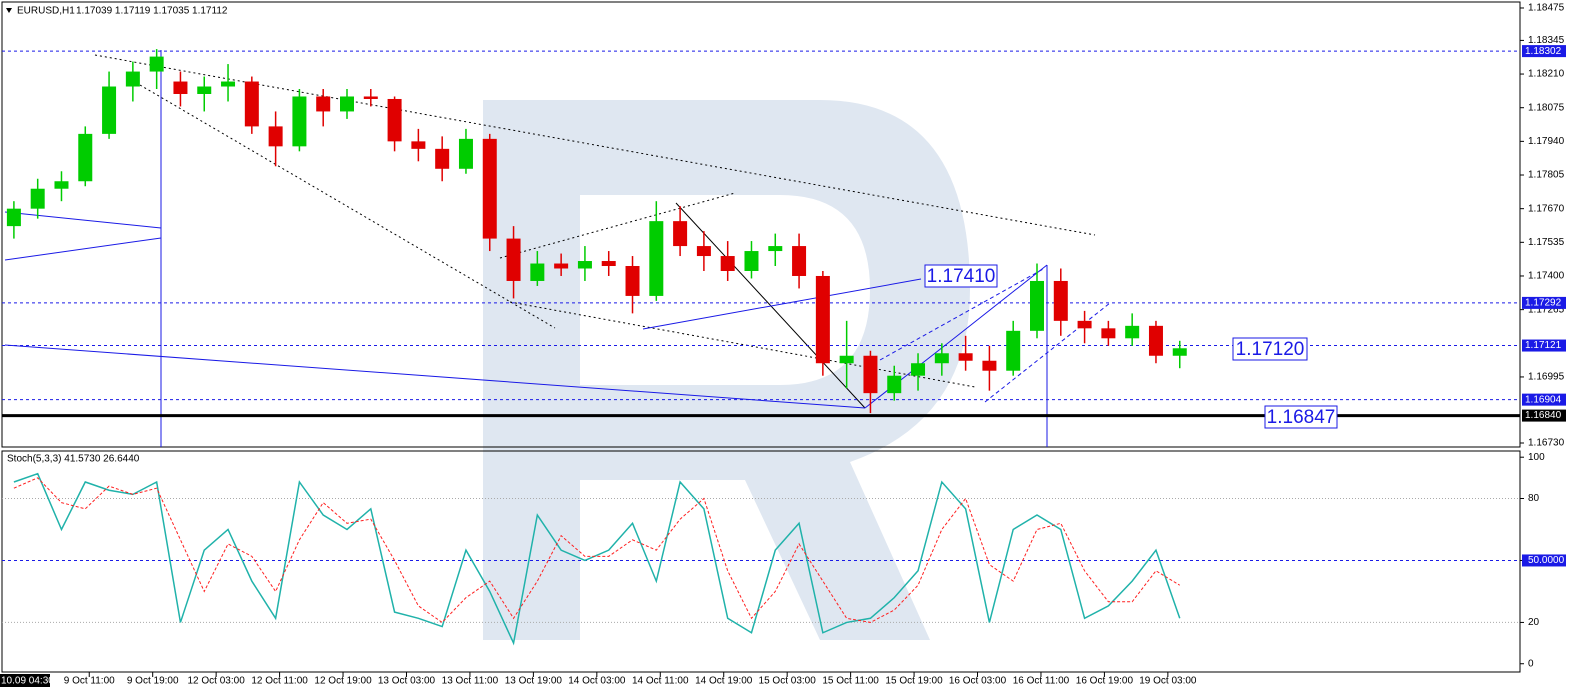 The width and height of the screenshot is (1585, 699). I want to click on y-tick-label: 1.17670, so click(1546, 208).